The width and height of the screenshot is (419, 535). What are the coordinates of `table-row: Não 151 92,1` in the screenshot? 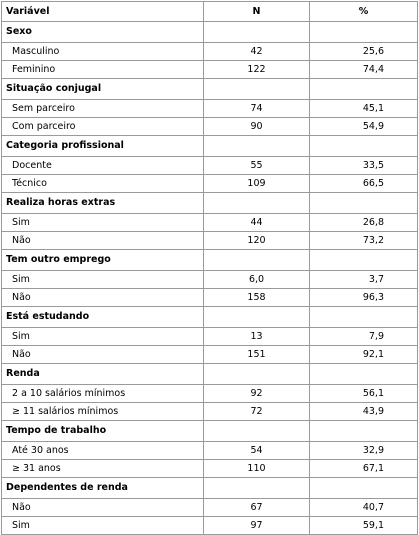 It's located at (209, 354).